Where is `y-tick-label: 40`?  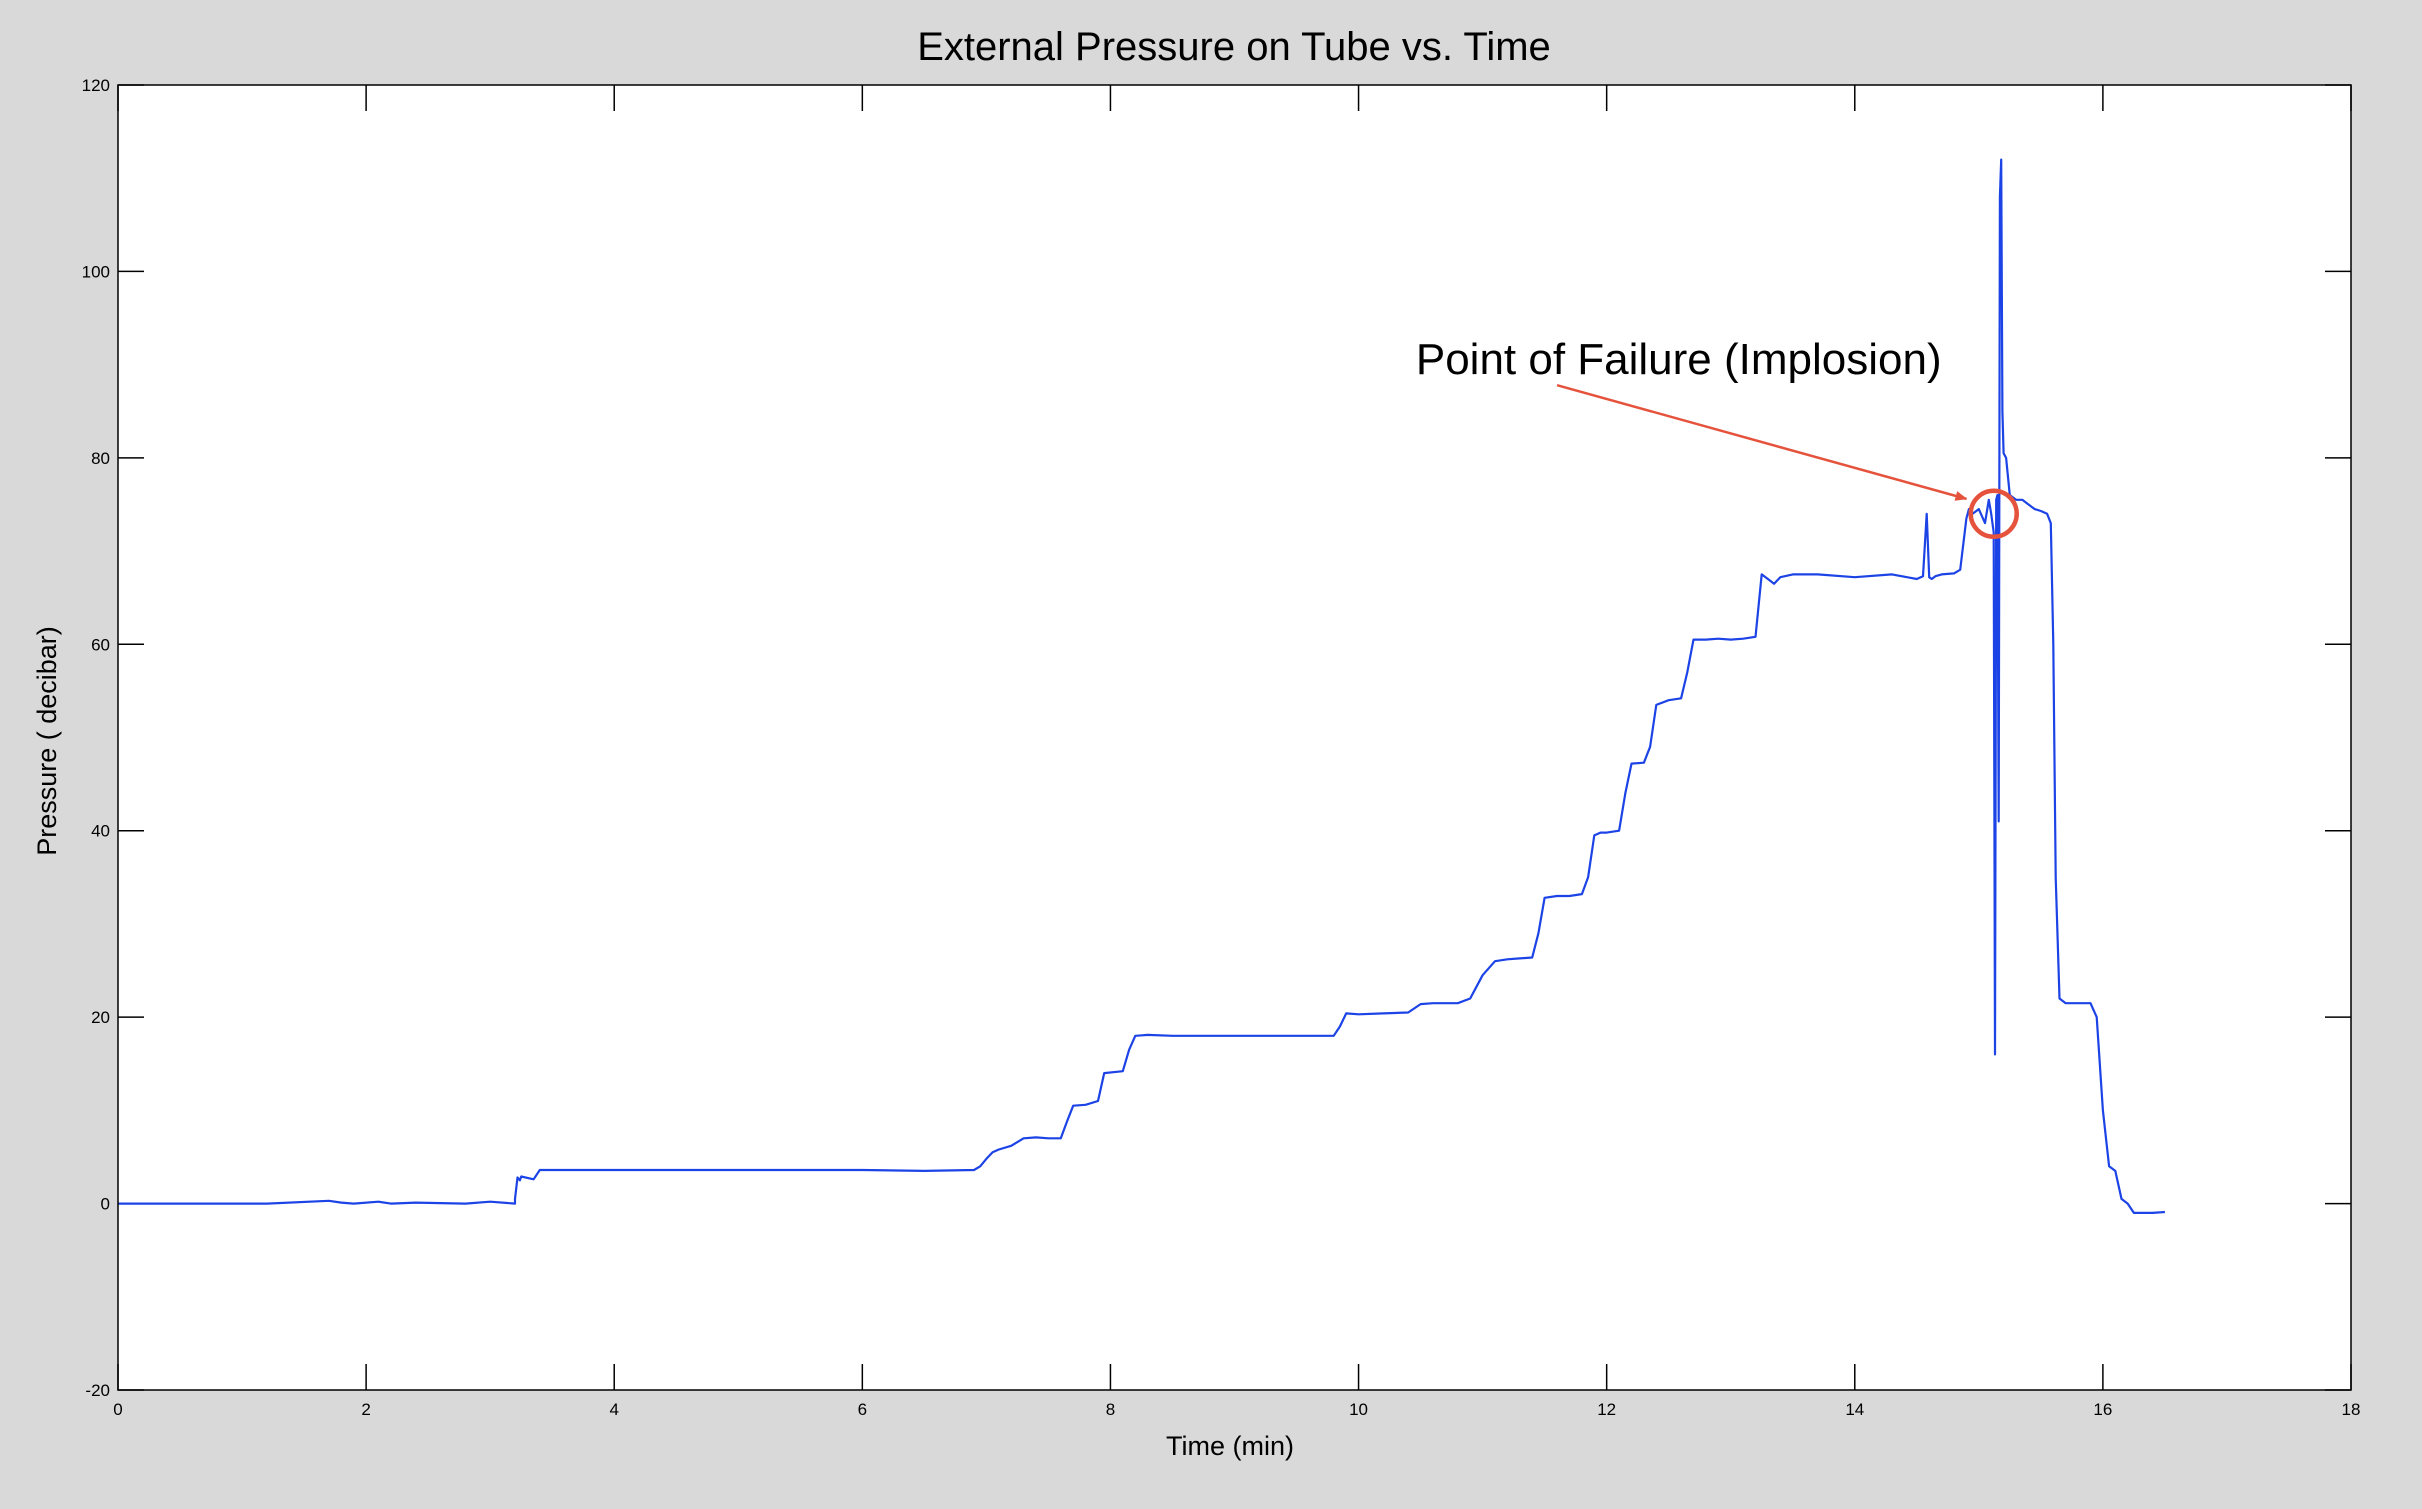
y-tick-label: 40 is located at coordinates (100, 831).